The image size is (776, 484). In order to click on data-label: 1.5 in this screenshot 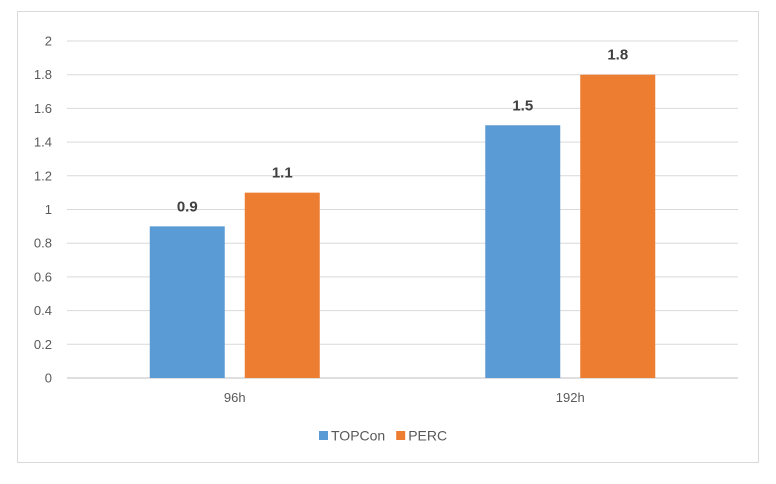, I will do `click(522, 105)`.